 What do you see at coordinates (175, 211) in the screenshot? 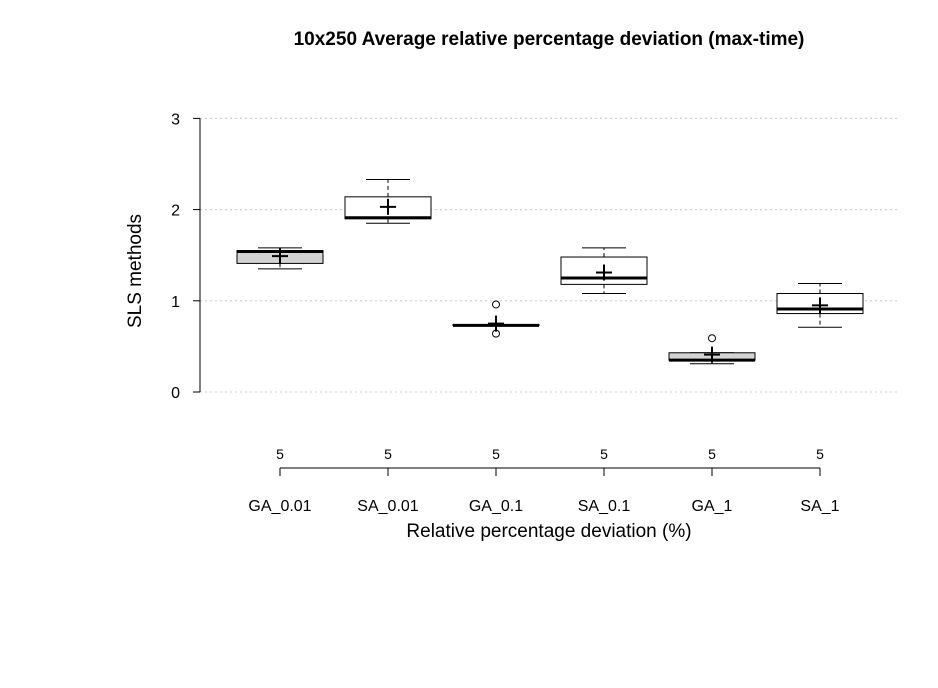
I see `y-tick-label: 2` at bounding box center [175, 211].